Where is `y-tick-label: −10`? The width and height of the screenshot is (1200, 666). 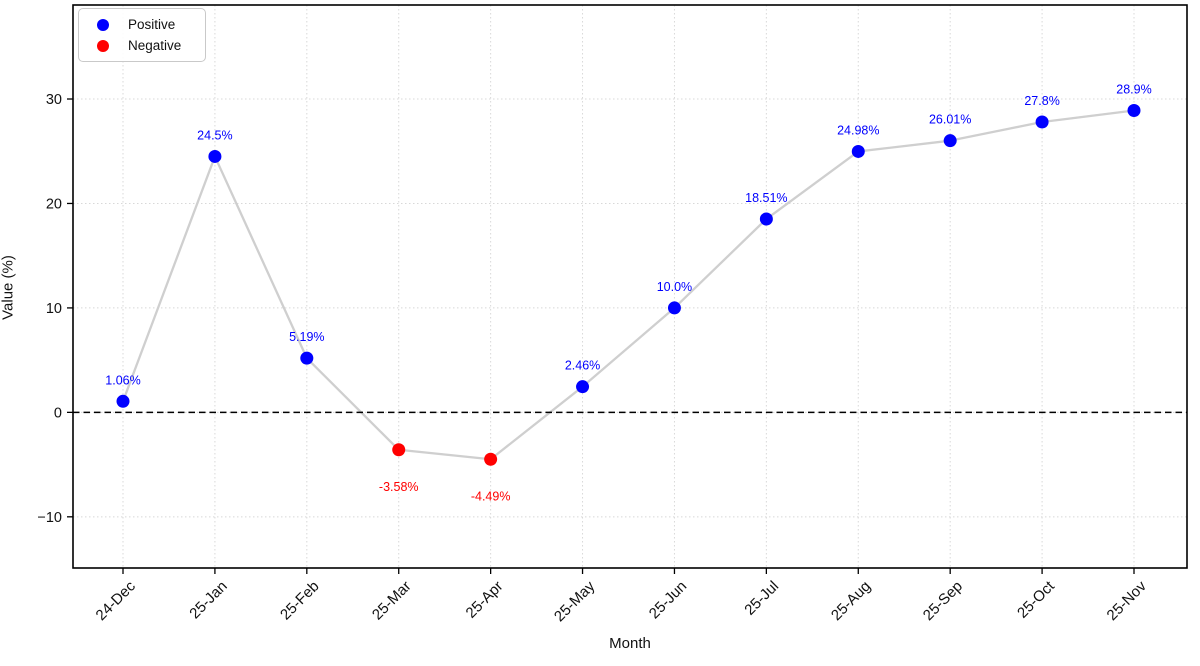
y-tick-label: −10 is located at coordinates (49, 518).